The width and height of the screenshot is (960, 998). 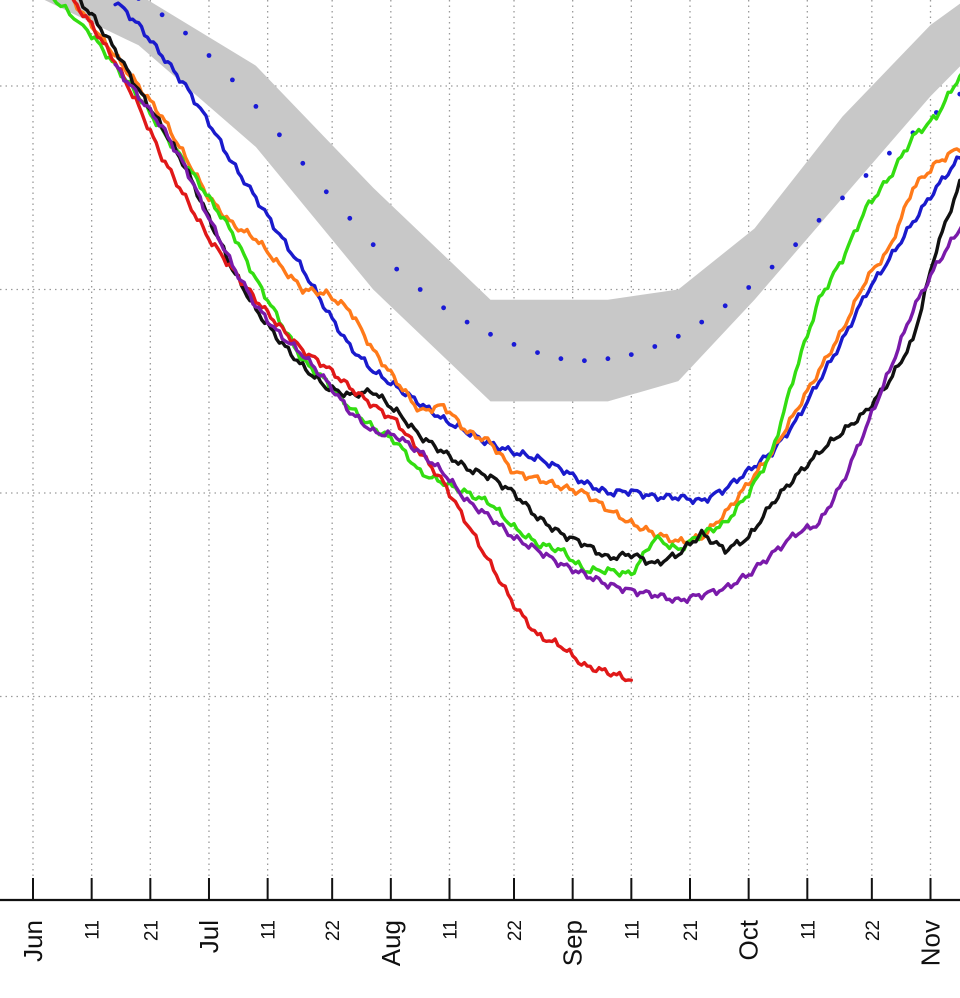 I want to click on x-tick-label-0: Jun, so click(x=33, y=941).